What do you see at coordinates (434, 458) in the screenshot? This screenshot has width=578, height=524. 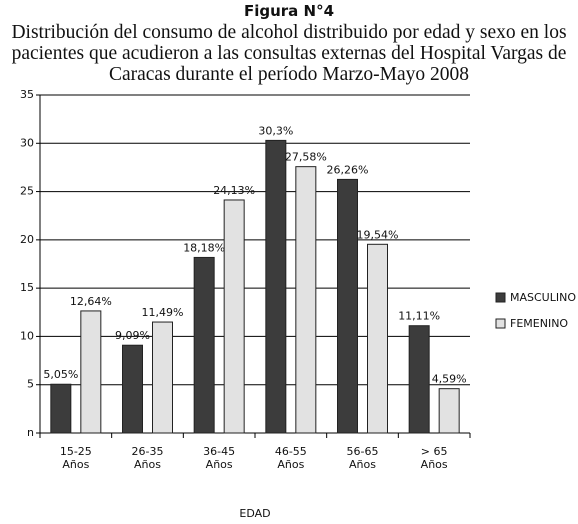 I see `x-tick-label: > 65 Años` at bounding box center [434, 458].